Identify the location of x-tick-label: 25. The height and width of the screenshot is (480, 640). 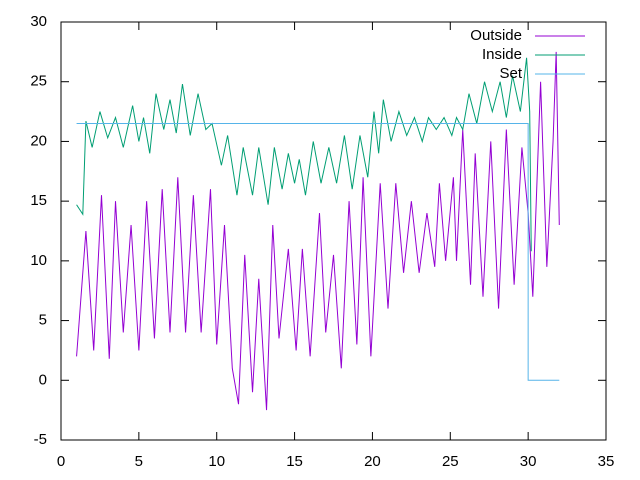
(450, 461).